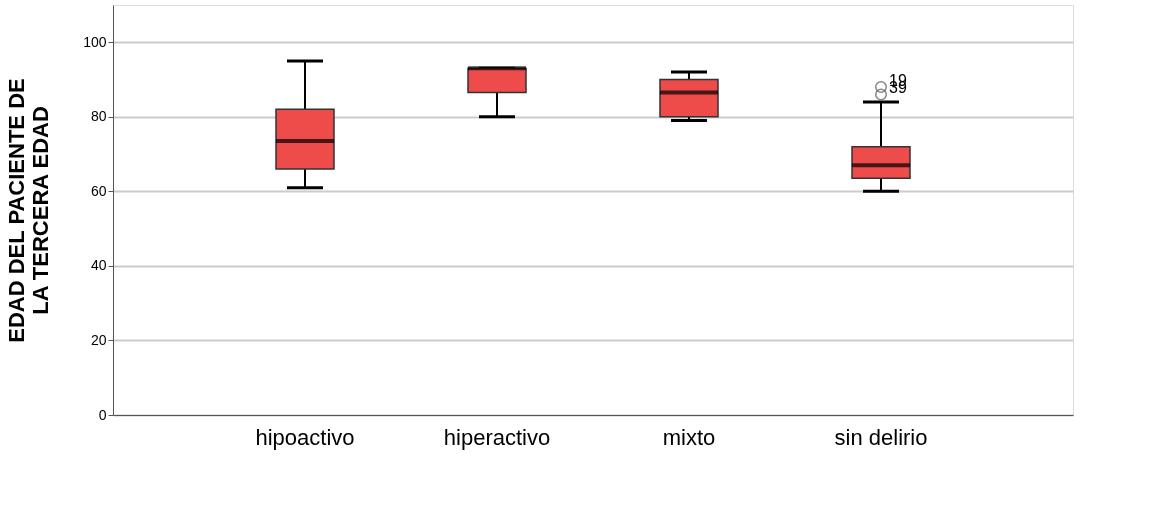  I want to click on y-tick-label: 80, so click(98, 116).